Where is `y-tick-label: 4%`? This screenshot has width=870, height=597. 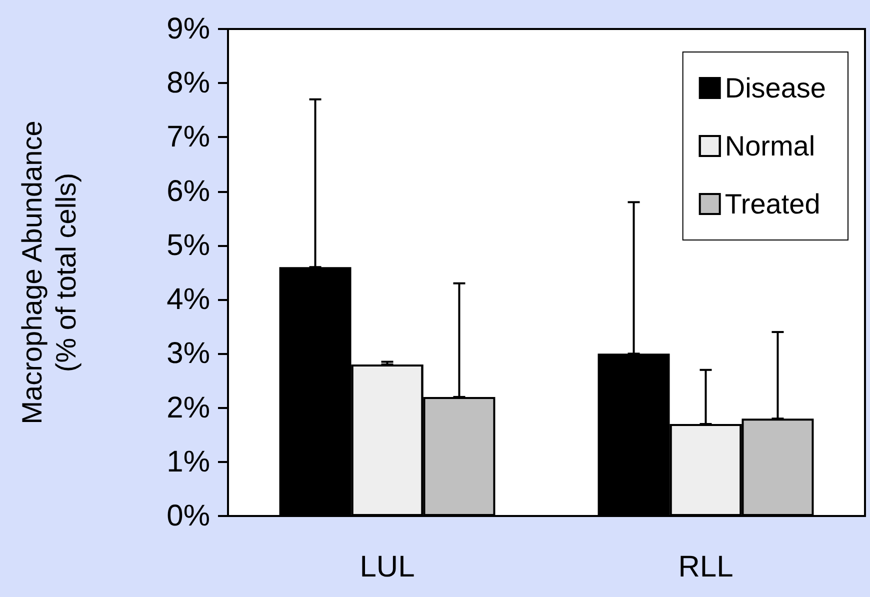 y-tick-label: 4% is located at coordinates (188, 299).